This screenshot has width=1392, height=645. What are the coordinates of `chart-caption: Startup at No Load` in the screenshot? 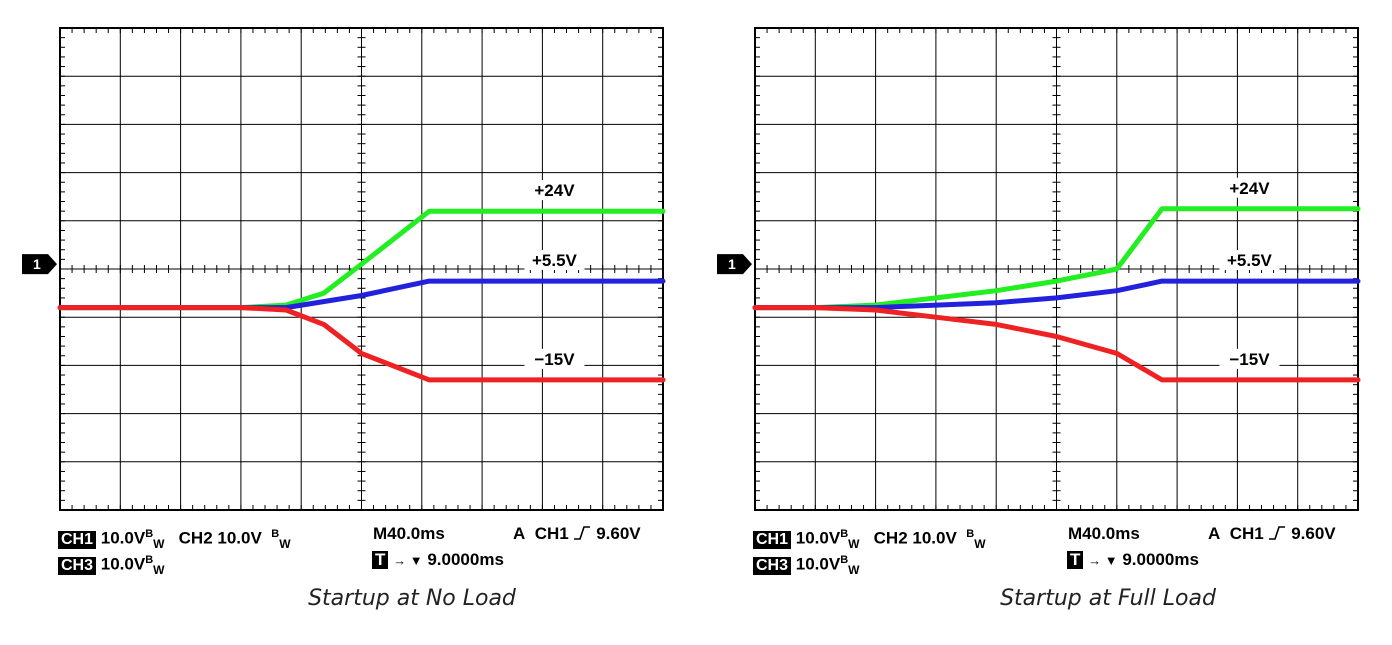 It's located at (412, 598).